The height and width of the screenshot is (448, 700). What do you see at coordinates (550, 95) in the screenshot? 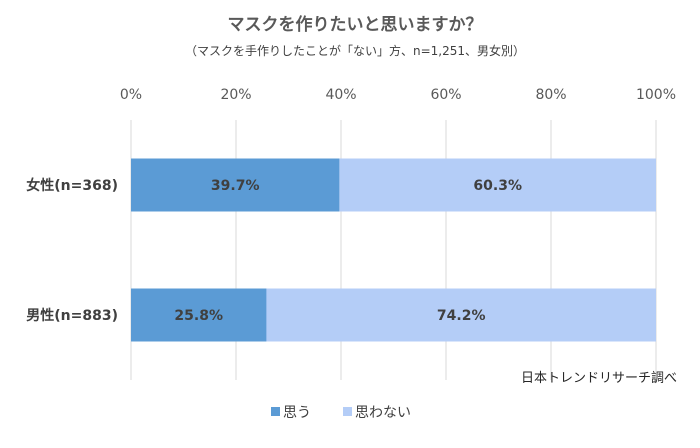
I see `x-tick-label: 80%` at bounding box center [550, 95].